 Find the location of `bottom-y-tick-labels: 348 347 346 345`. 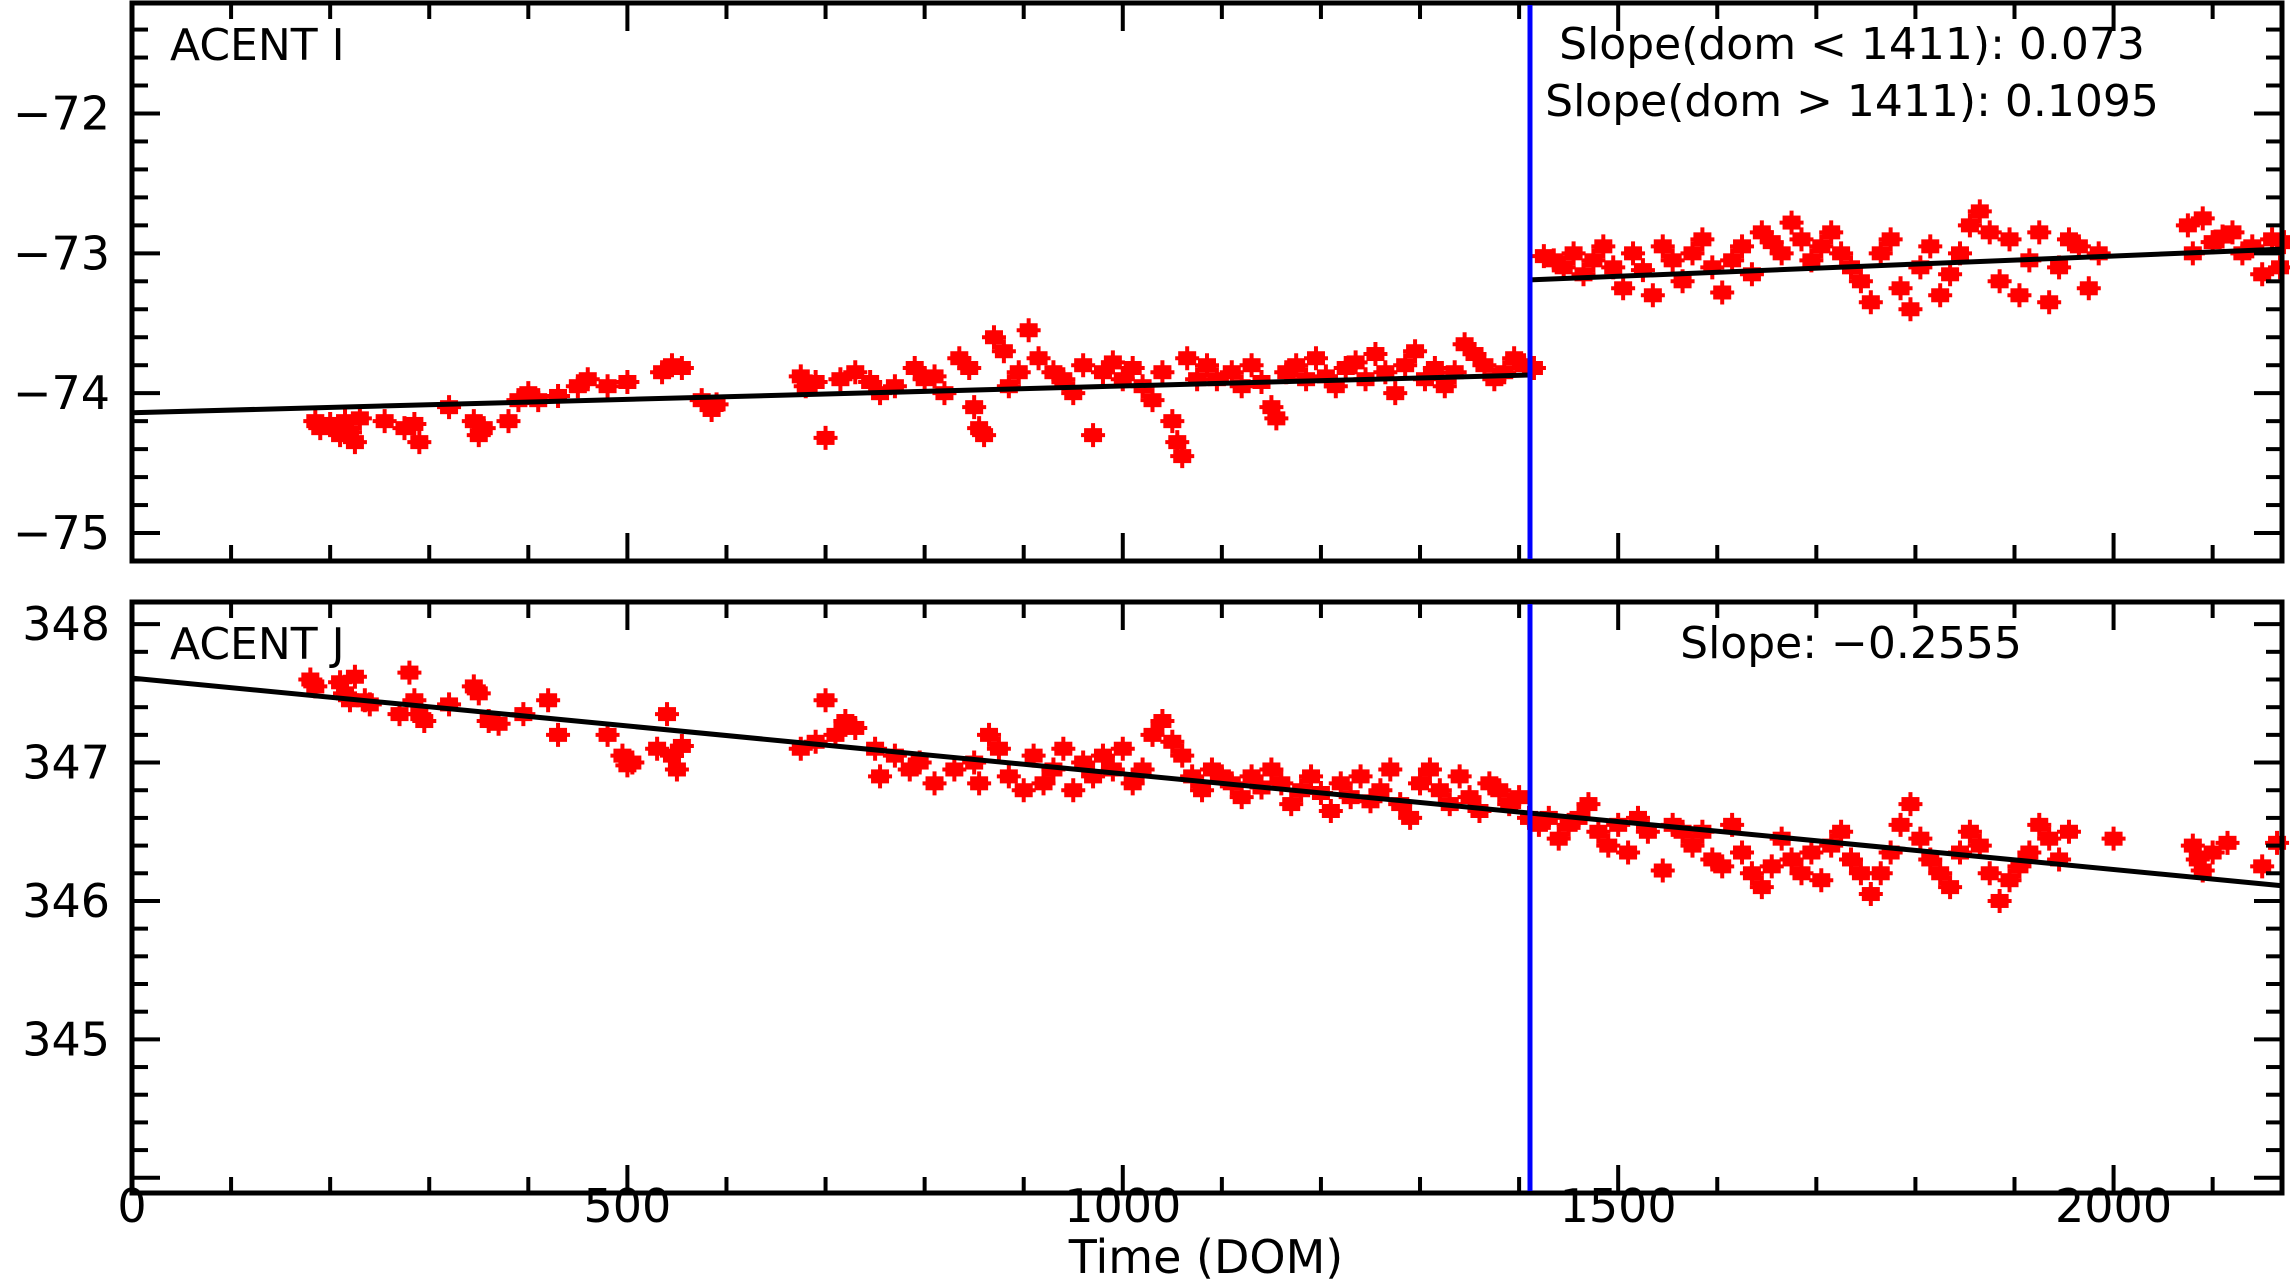

bottom-y-tick-labels: 348 347 346 345 is located at coordinates (66, 831).